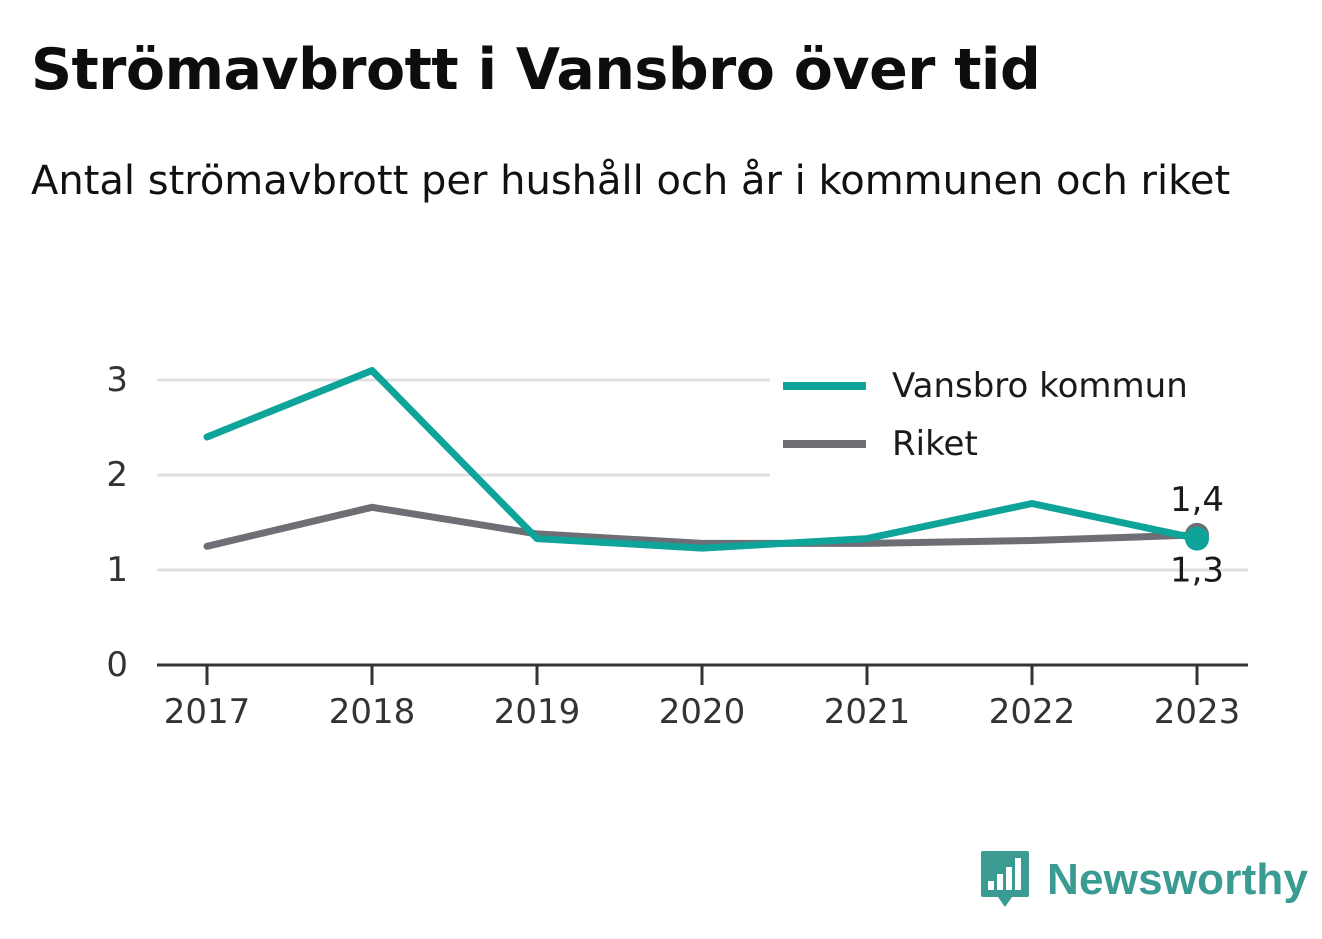  I want to click on brand-name: Newsworthy, so click(1178, 879).